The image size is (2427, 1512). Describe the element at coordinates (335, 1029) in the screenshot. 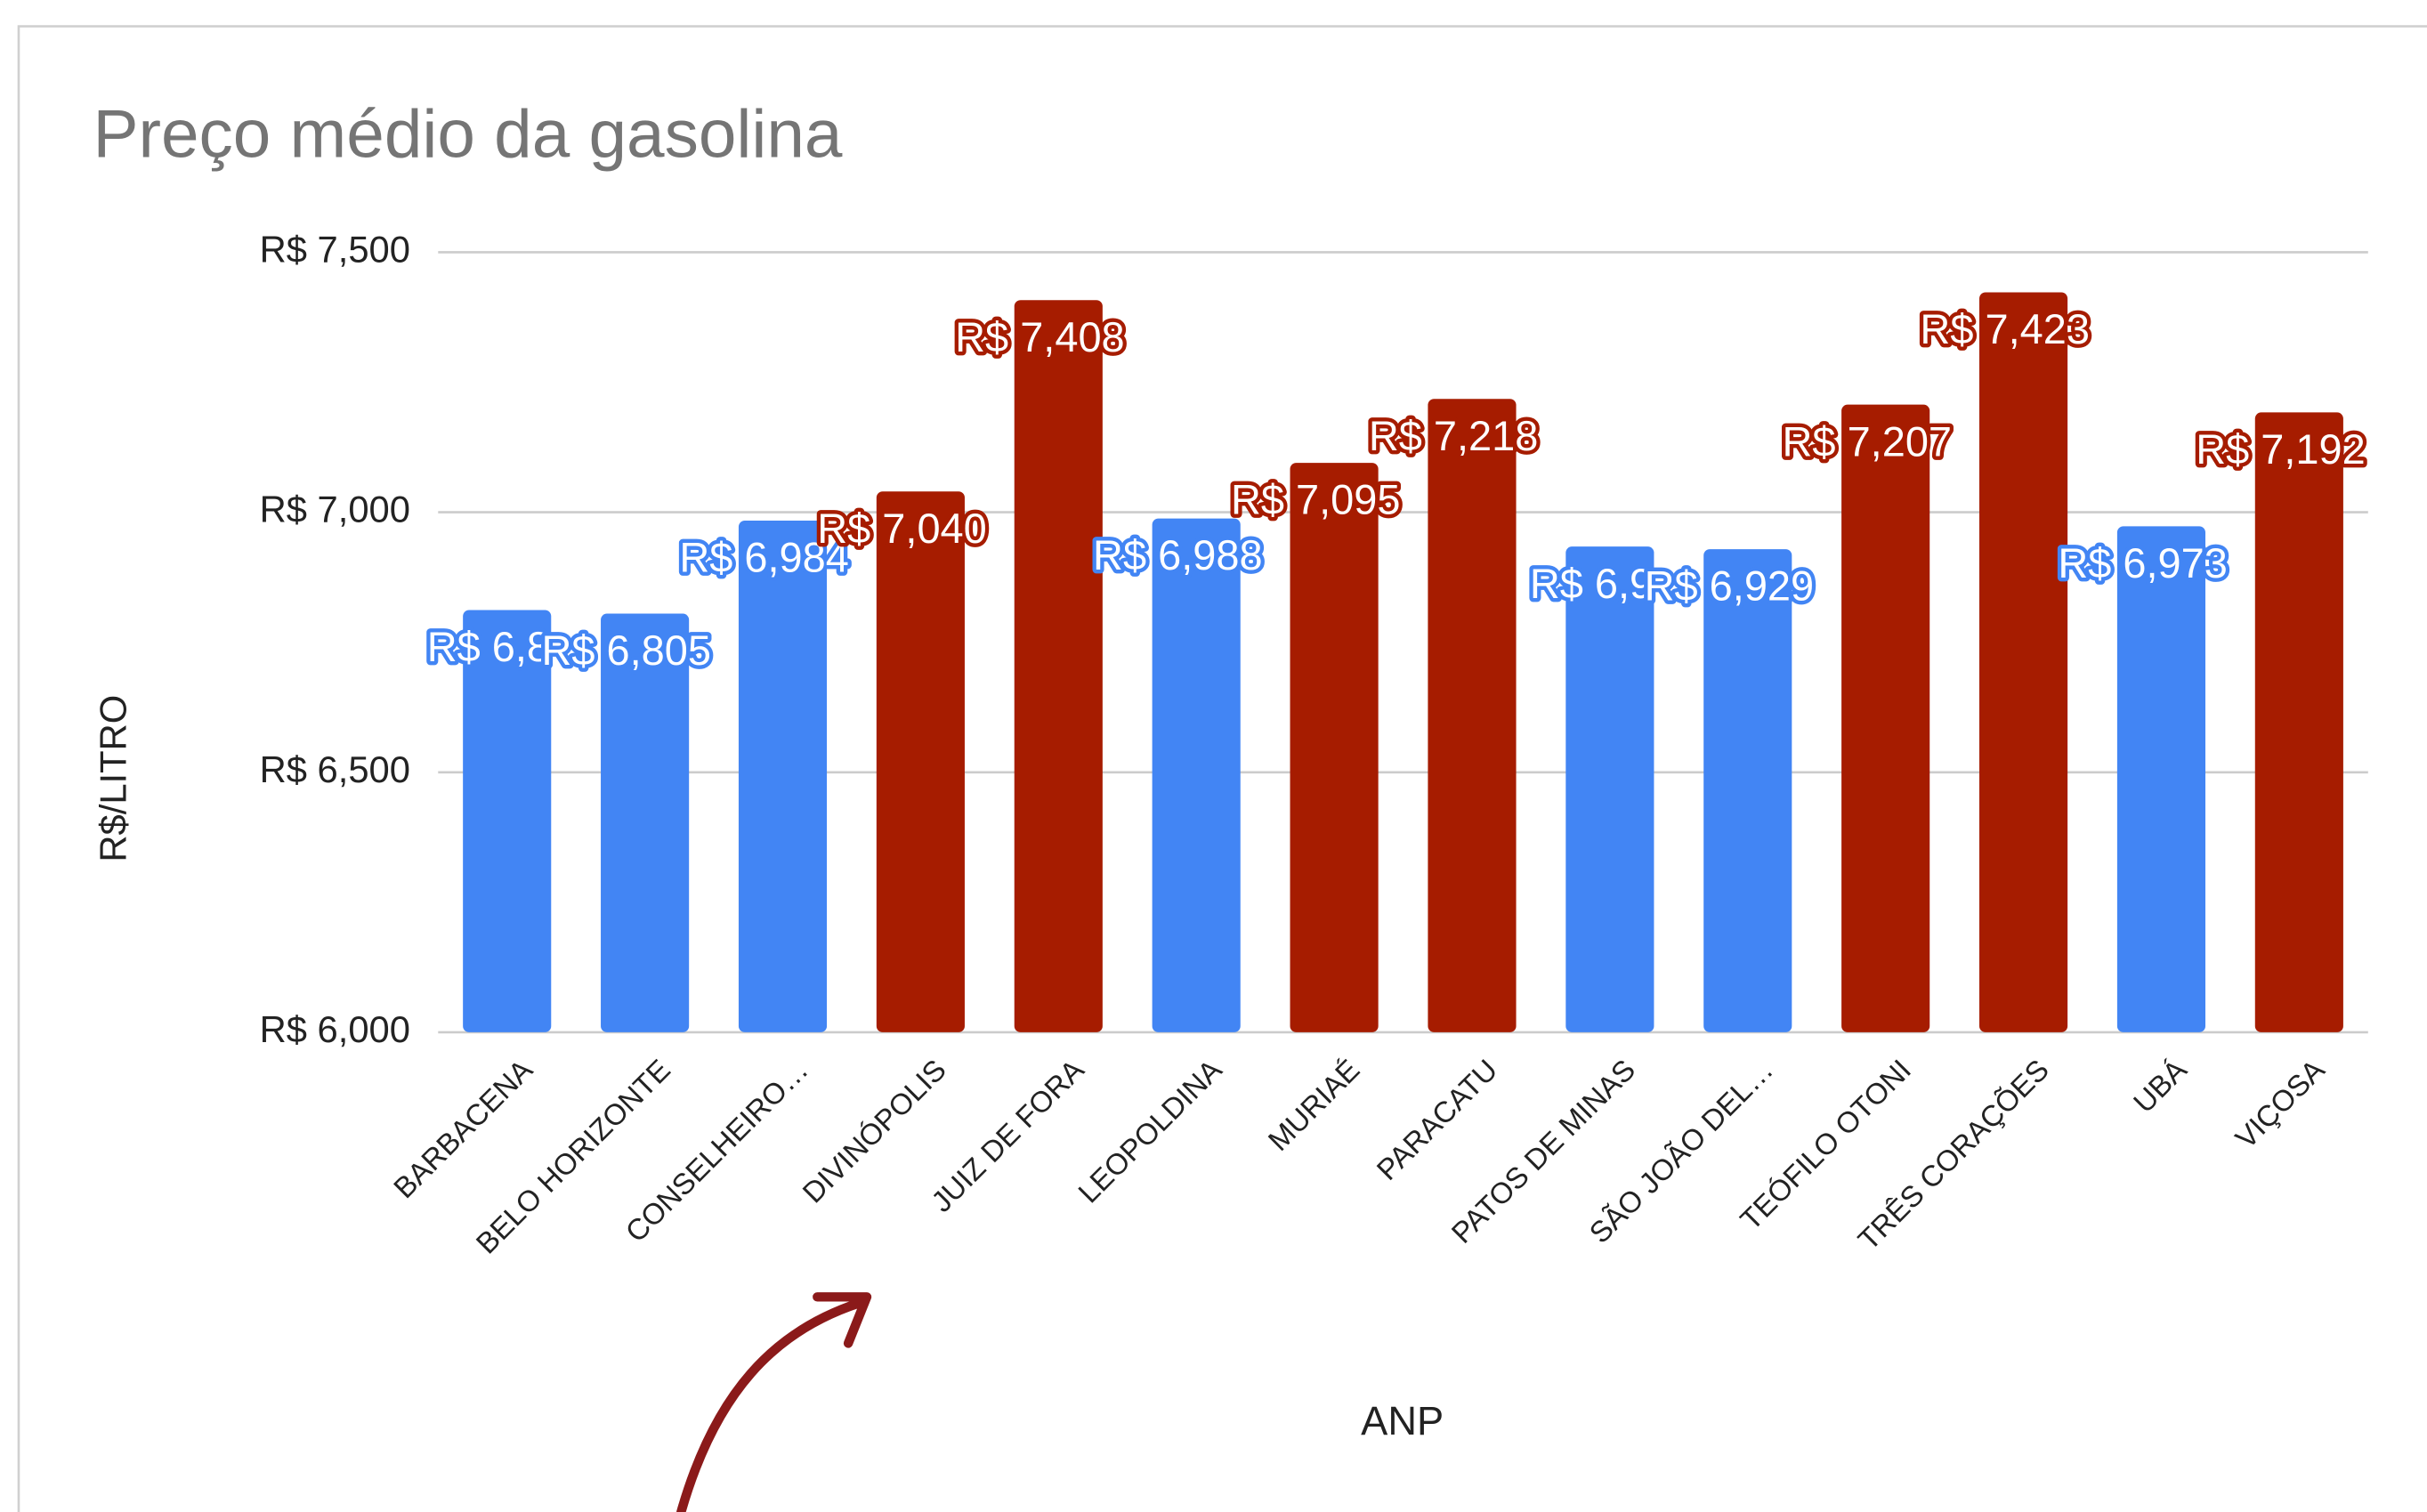

I see `y-tick-label: R$ 6,000` at that location.